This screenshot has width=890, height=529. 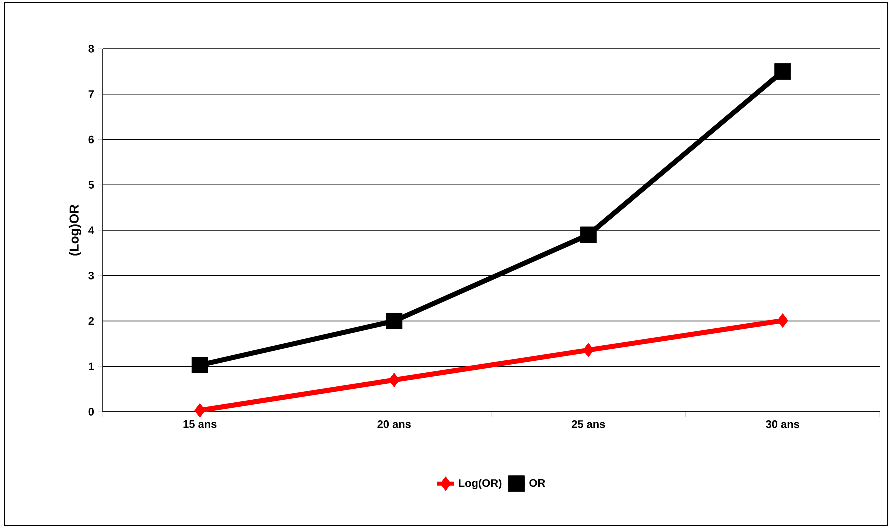 I want to click on y-tick-label: 8, so click(x=91, y=49).